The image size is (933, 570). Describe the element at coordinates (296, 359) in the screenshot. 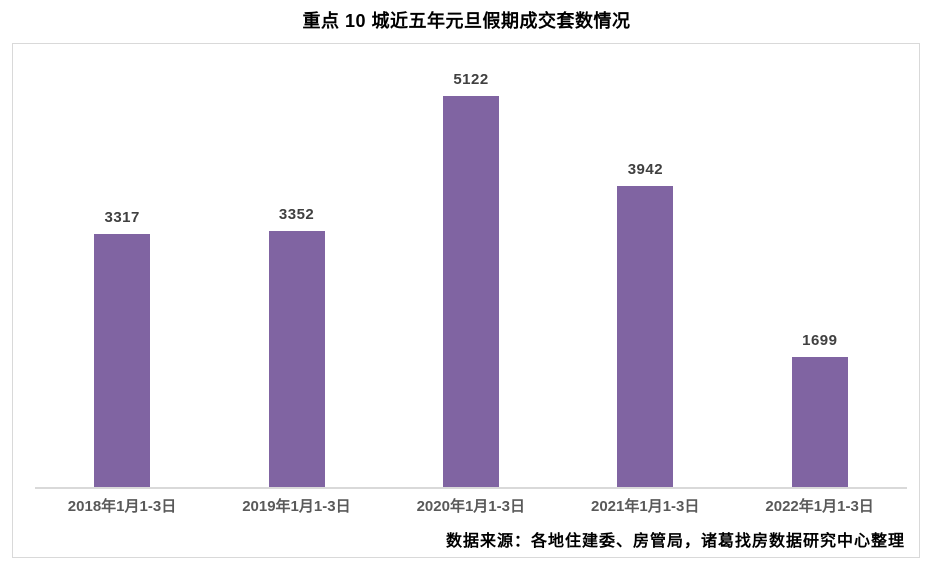

I see `bar-2019年1月1-3日` at that location.